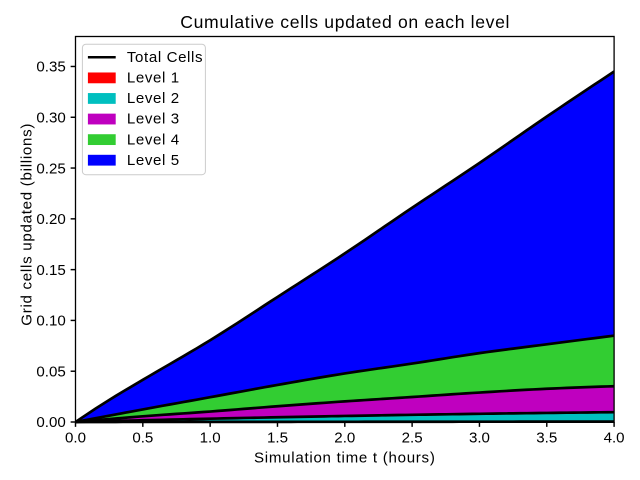 The height and width of the screenshot is (480, 640). Describe the element at coordinates (50, 219) in the screenshot. I see `svg-text: 0.20` at that location.